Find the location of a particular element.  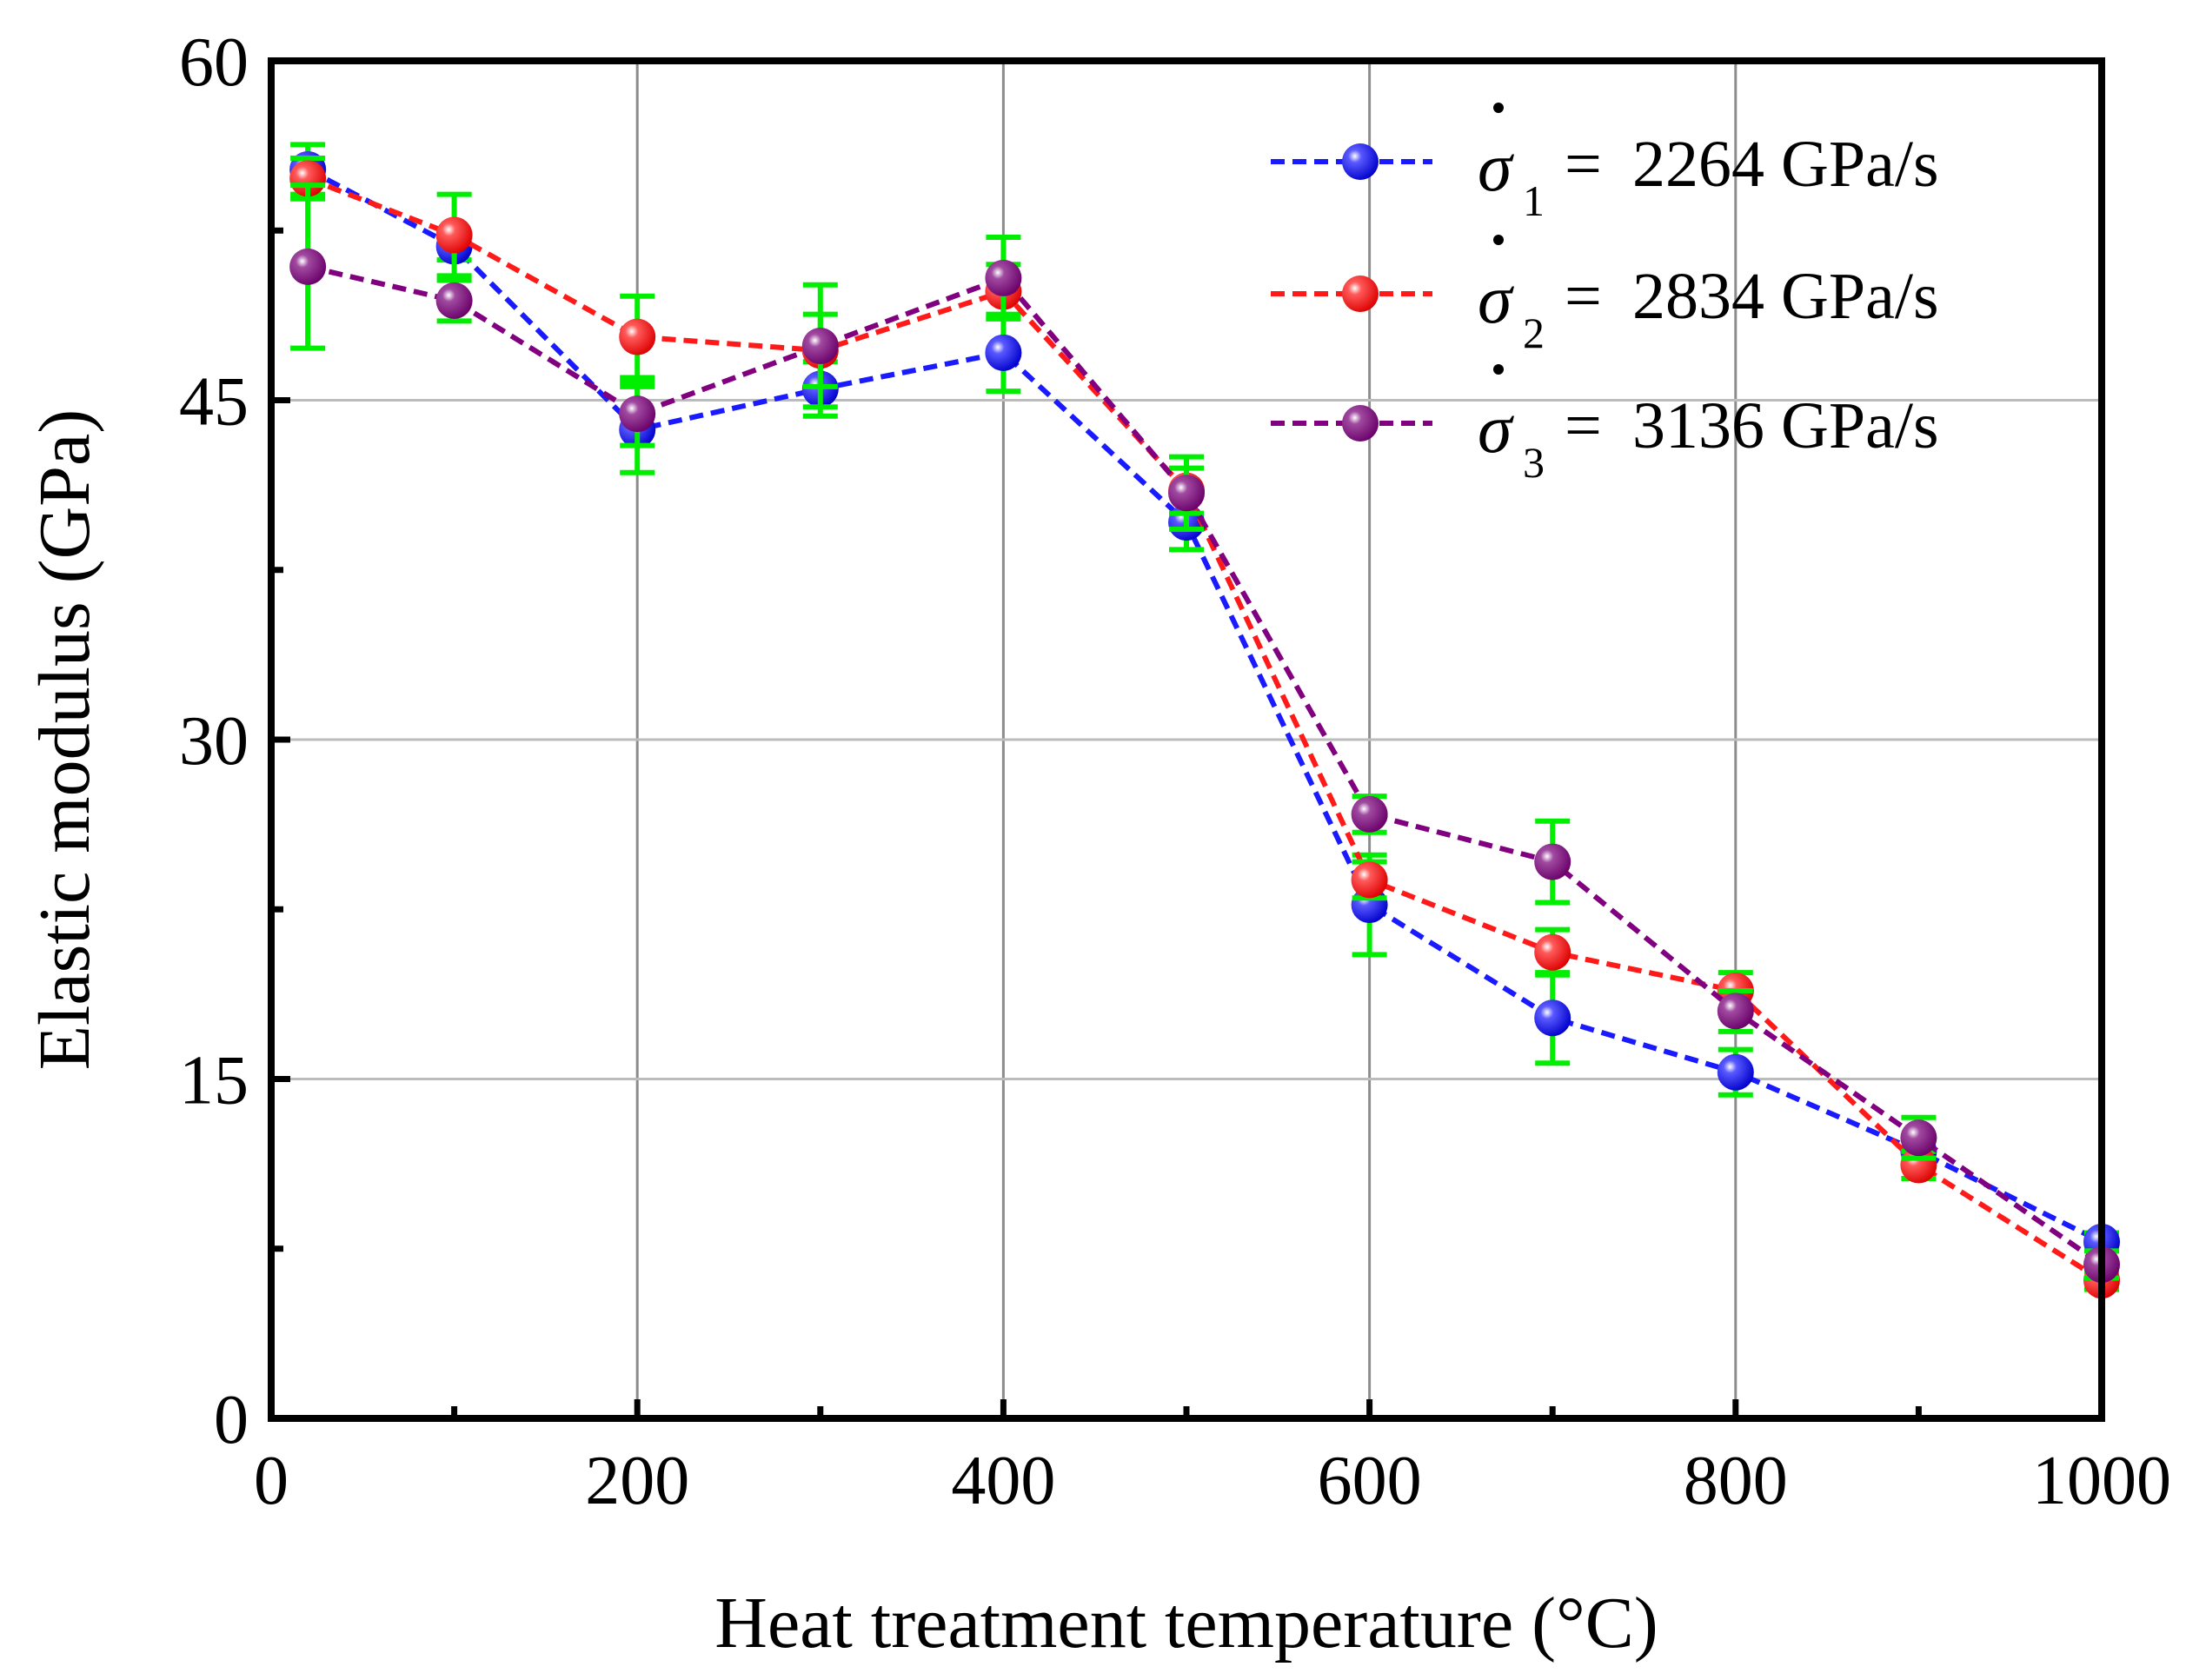

x-tick-label: 200 is located at coordinates (637, 1481).